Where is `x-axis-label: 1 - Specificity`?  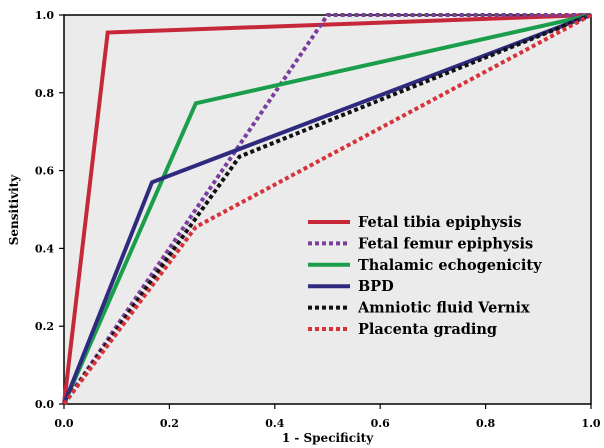
x-axis-label: 1 - Specificity is located at coordinates (328, 438).